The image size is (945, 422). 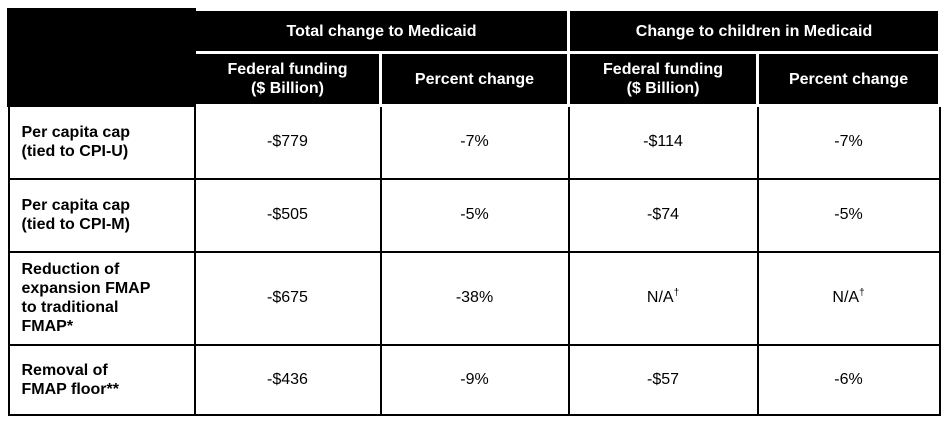 What do you see at coordinates (849, 79) in the screenshot?
I see `col-header-percent-change-children: Percent change` at bounding box center [849, 79].